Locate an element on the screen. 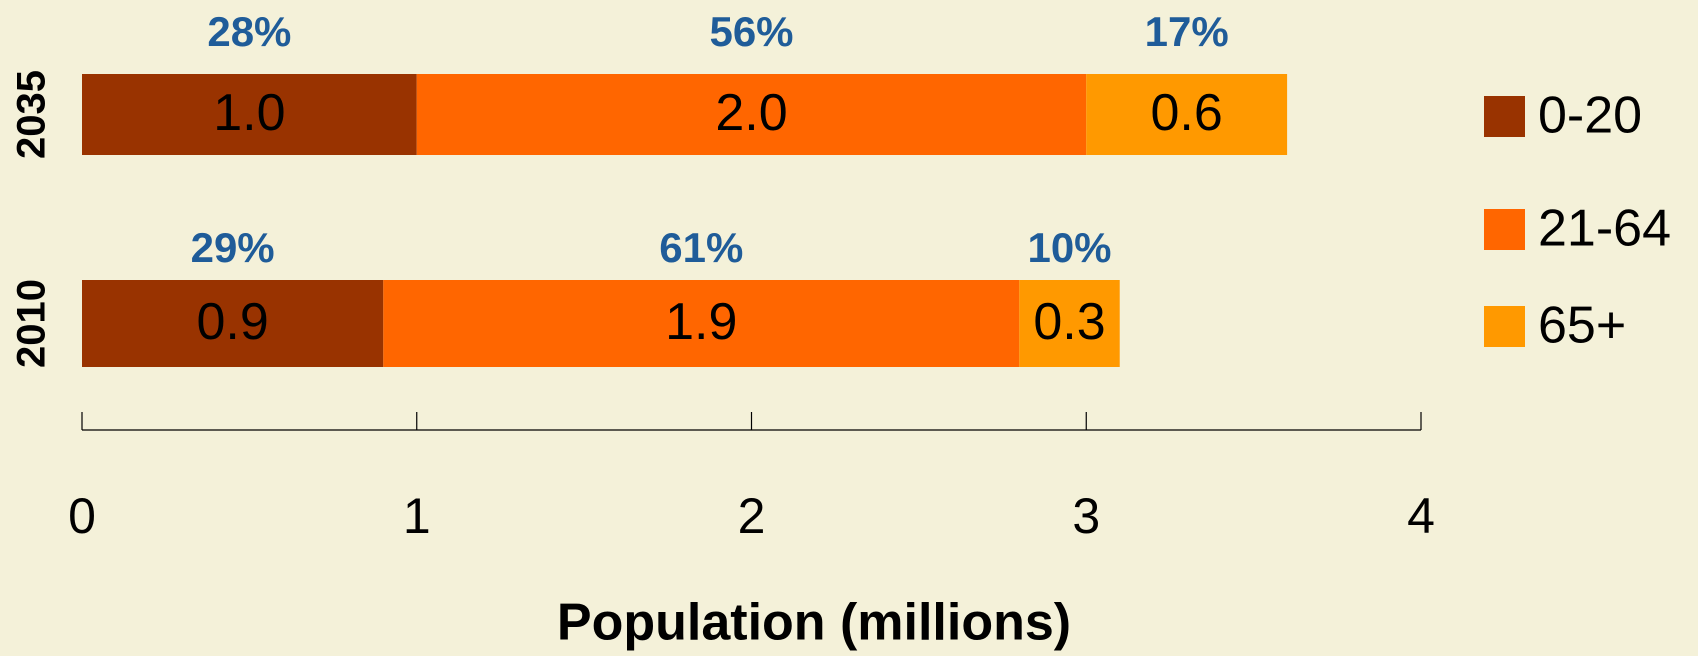  legend-label: 21-64 is located at coordinates (1604, 229).